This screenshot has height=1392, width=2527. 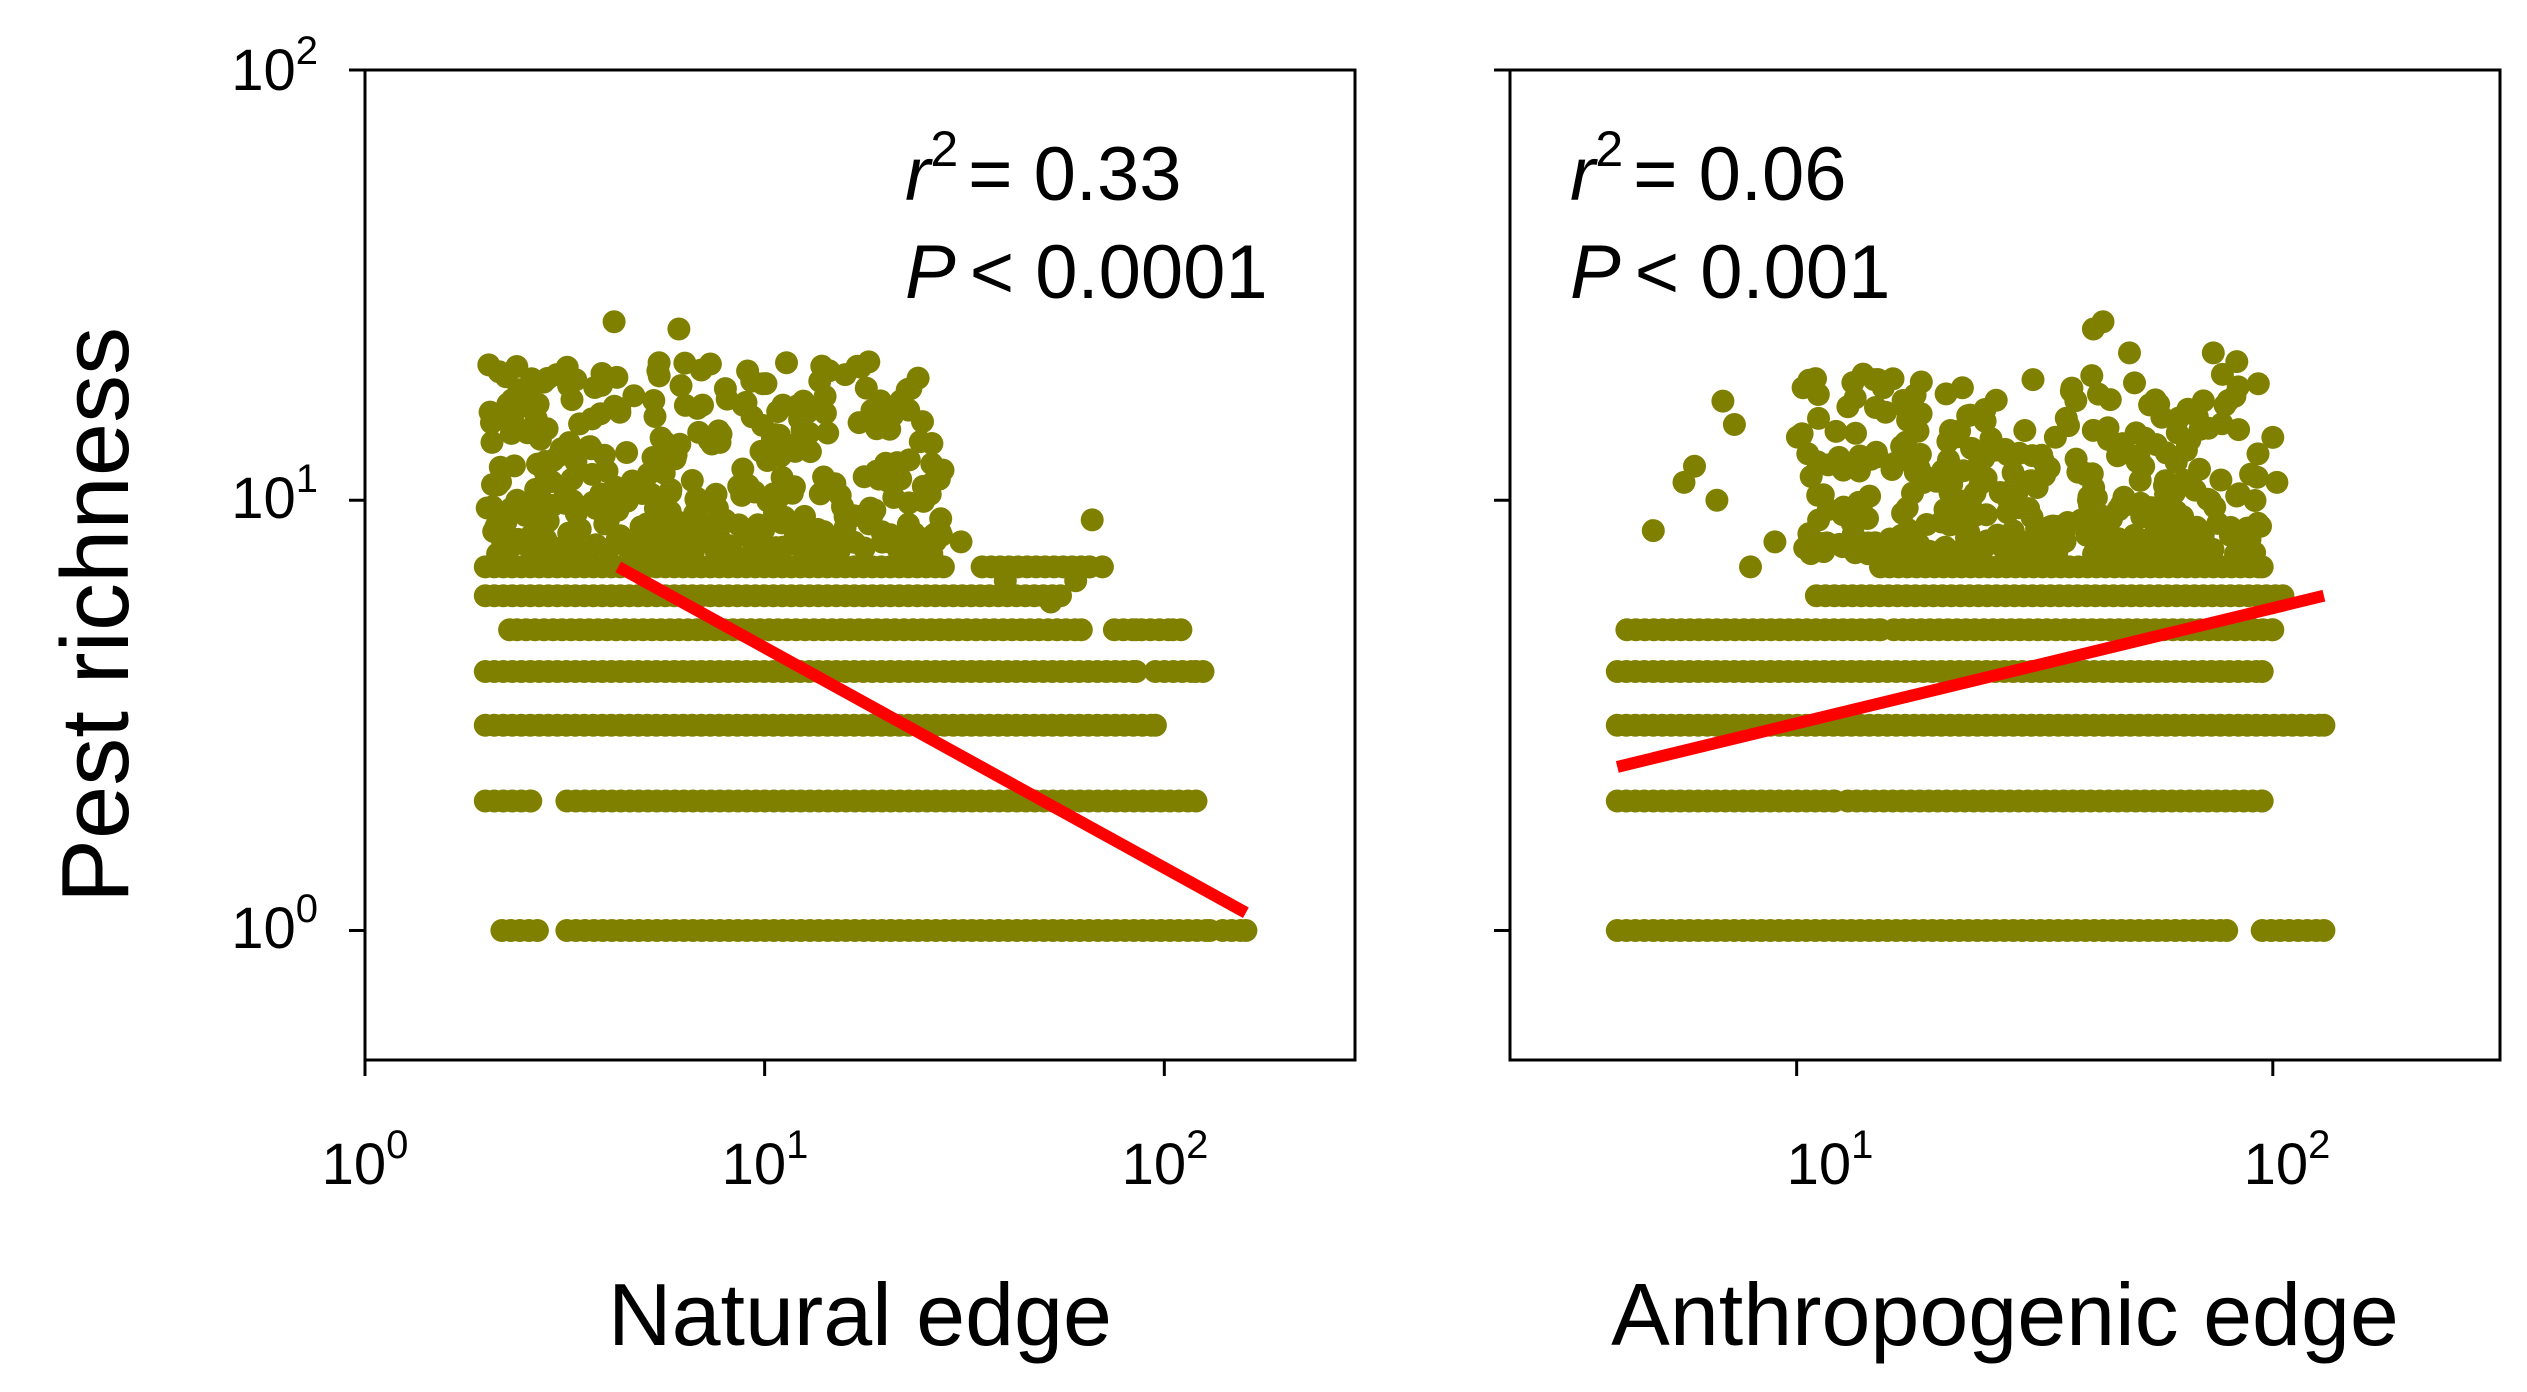 What do you see at coordinates (1165, 1160) in the screenshot?
I see `left-x-tick-label-2: 10²` at bounding box center [1165, 1160].